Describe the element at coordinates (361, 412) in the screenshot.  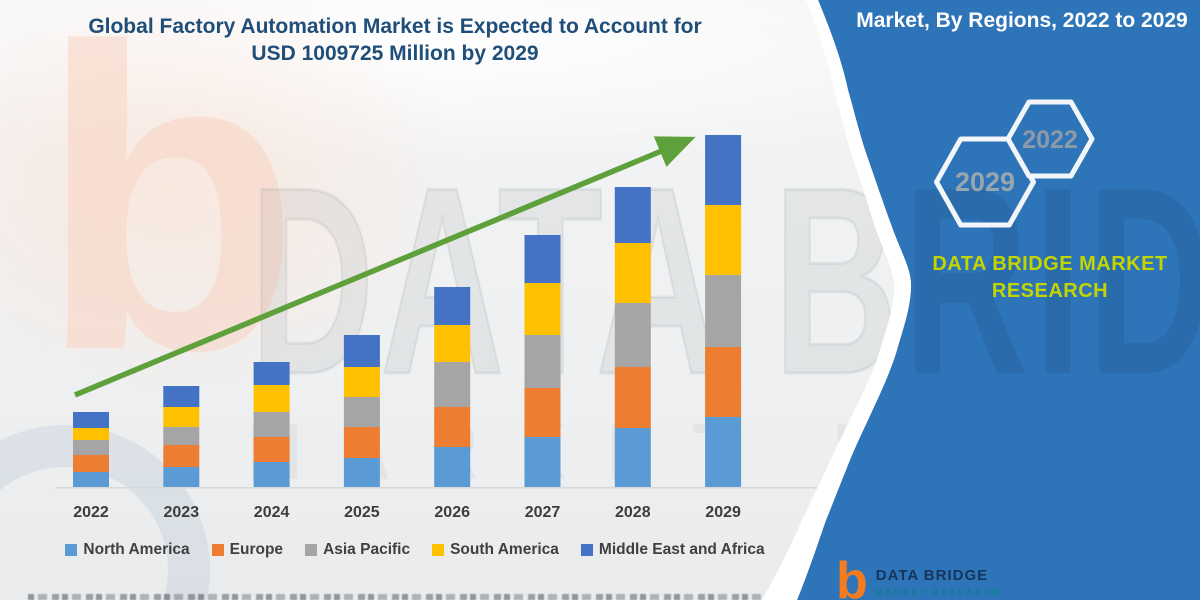
I see `bar-segment-2025-asia-pacific` at that location.